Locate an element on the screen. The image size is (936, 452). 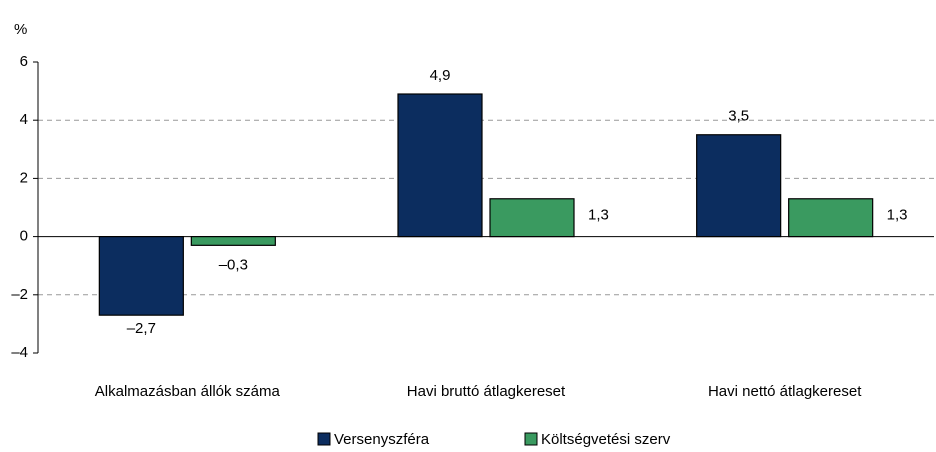
y-tick-label: 2 is located at coordinates (24, 177).